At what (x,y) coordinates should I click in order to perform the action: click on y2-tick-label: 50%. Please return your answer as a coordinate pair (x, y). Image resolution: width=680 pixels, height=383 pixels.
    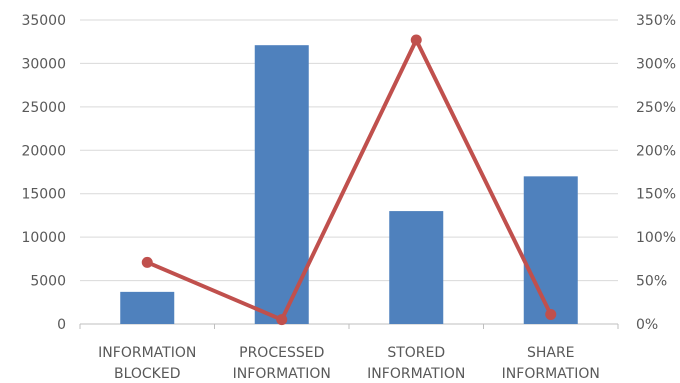
    Looking at the image, I should click on (651, 282).